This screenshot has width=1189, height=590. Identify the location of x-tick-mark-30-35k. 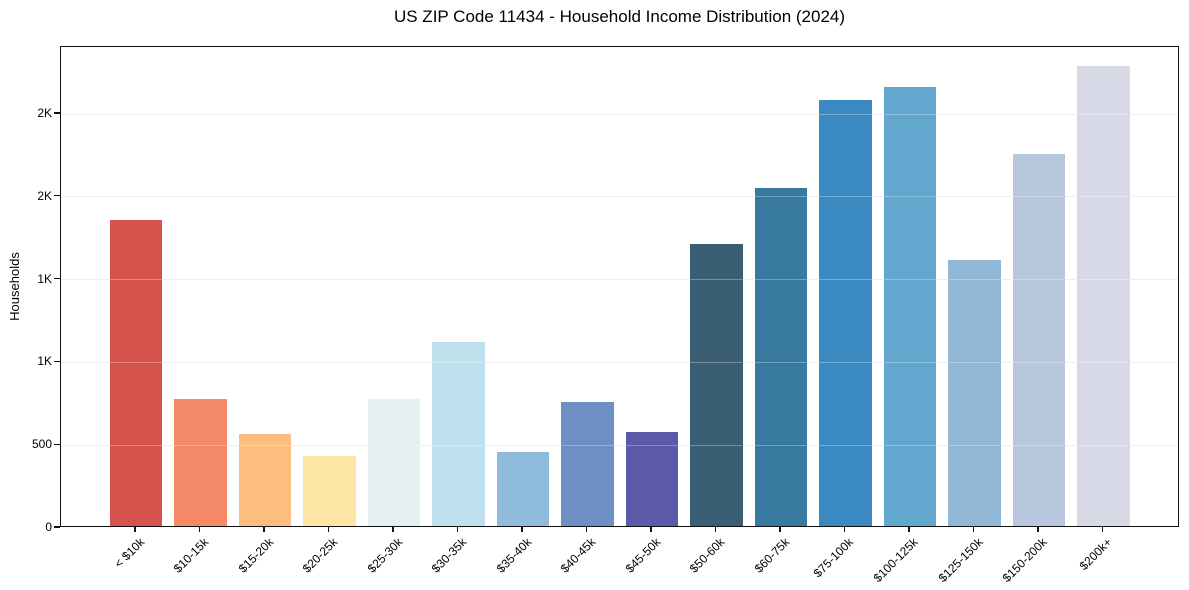
(457, 529).